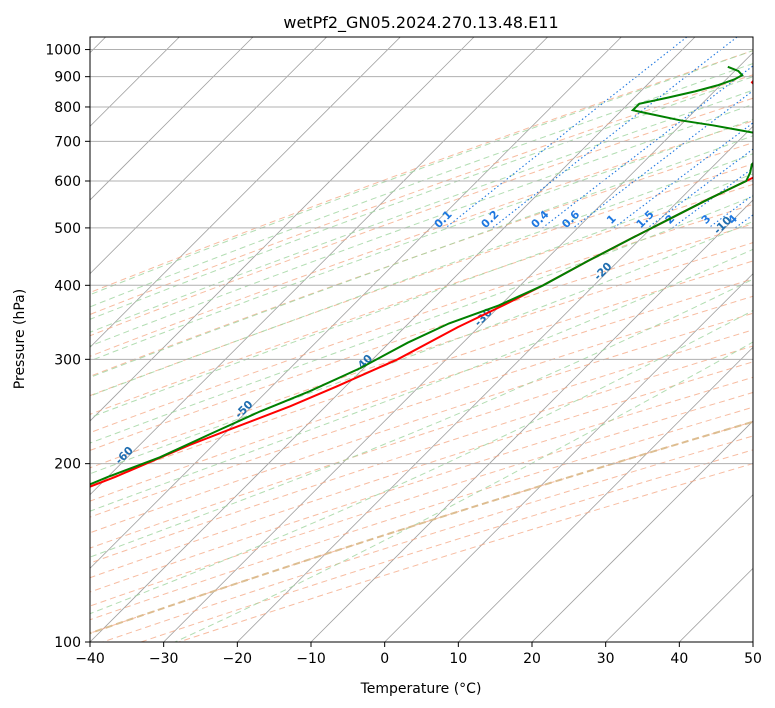 Image resolution: width=775 pixels, height=708 pixels. Describe the element at coordinates (611, 219) in the screenshot. I see `mixing-ratio-label: 1` at that location.